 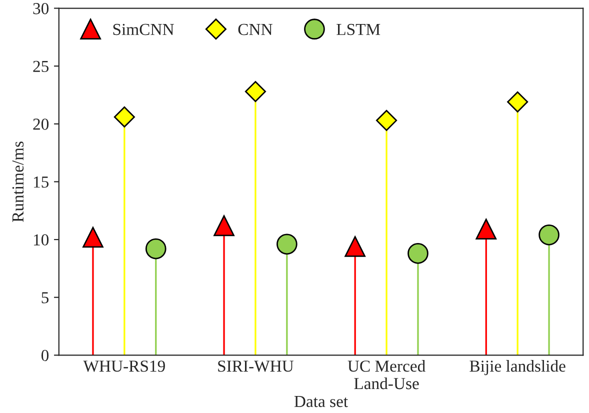 I want to click on legend-label: SimCNN, so click(x=143, y=30).